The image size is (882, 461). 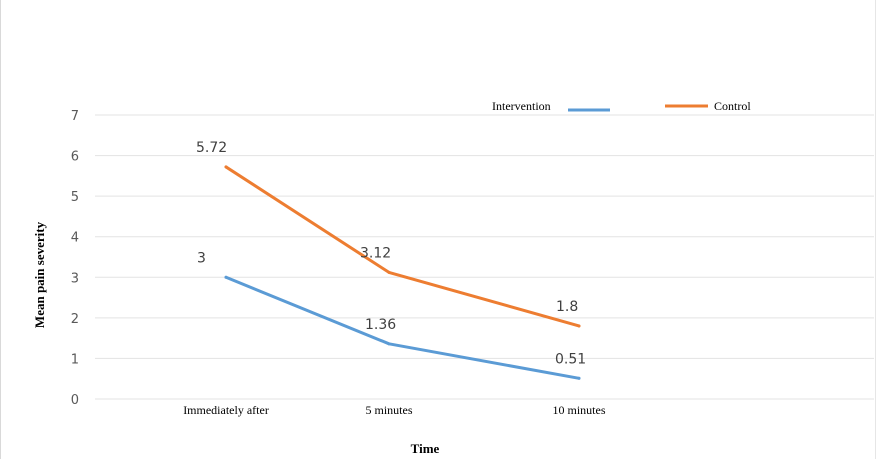 I want to click on legend: Intervention Control, so click(x=621, y=106).